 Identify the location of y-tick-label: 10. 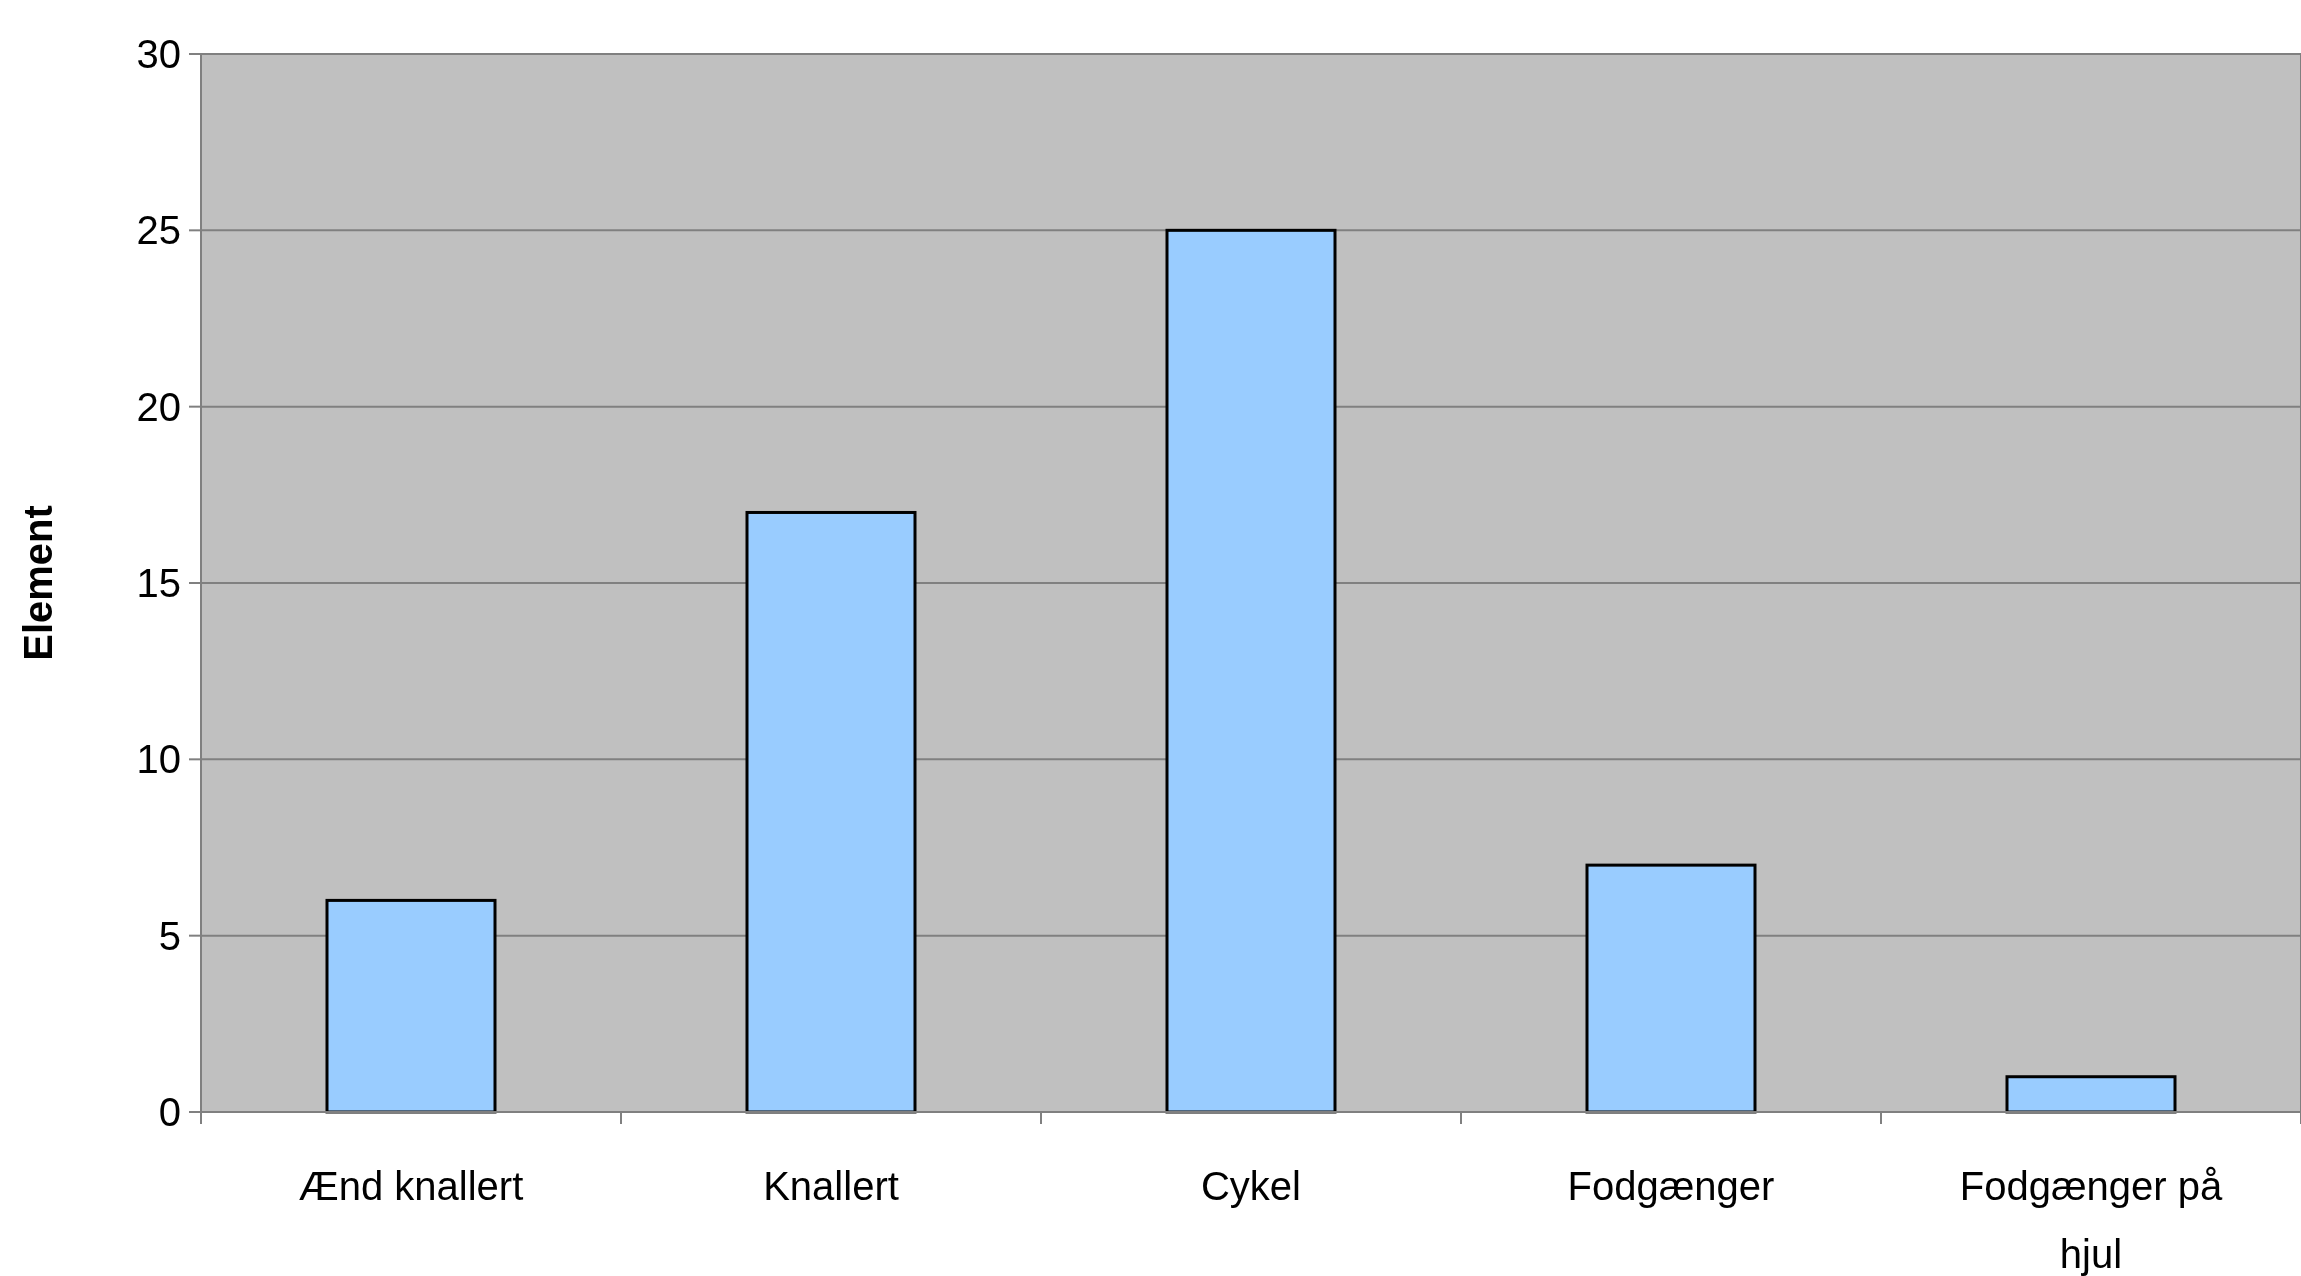
(158, 759).